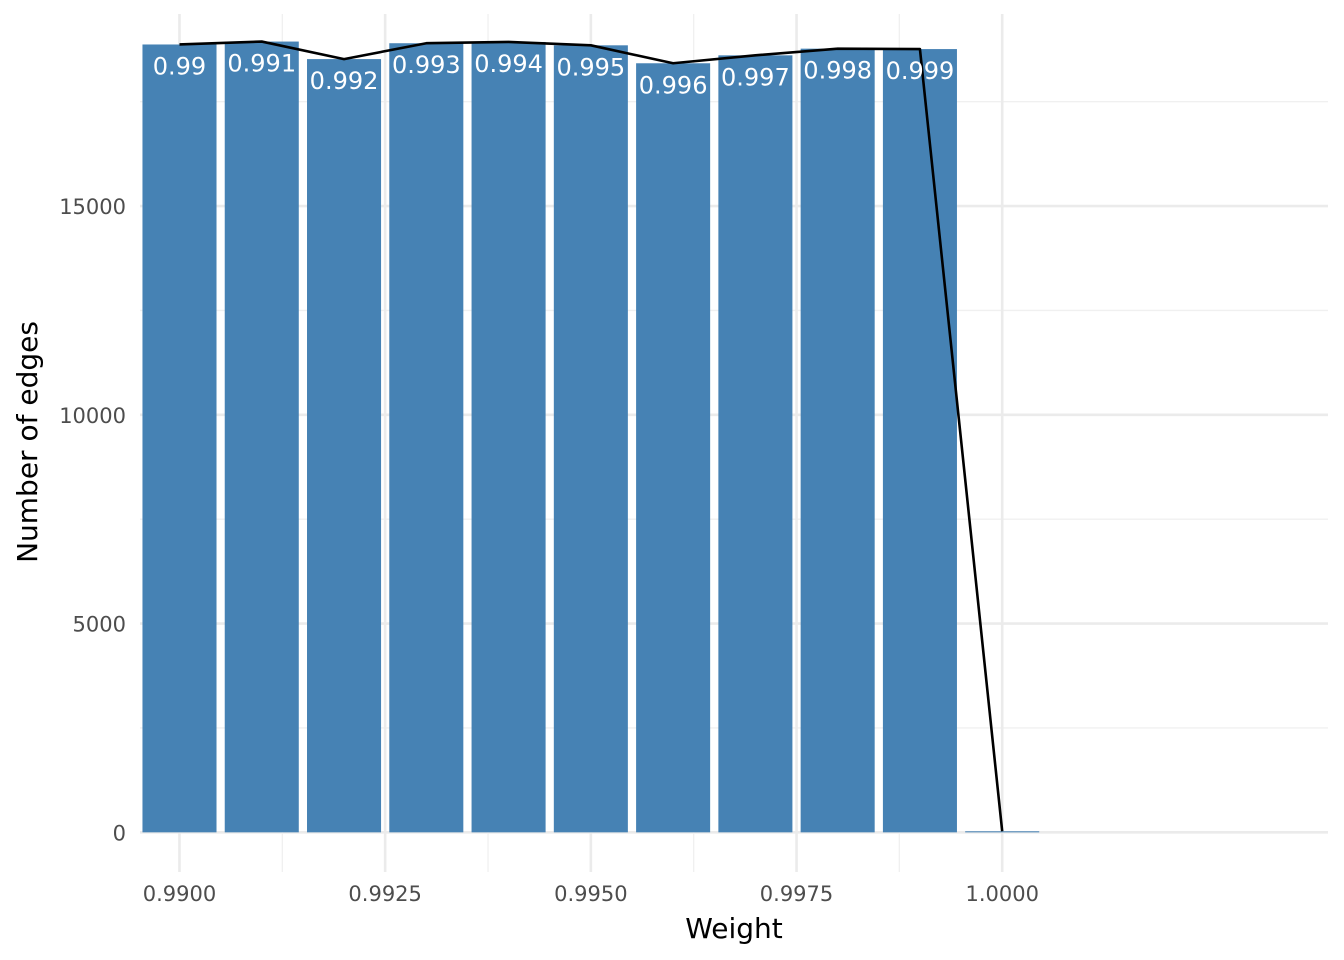 Image resolution: width=1344 pixels, height=960 pixels. What do you see at coordinates (179, 66) in the screenshot?
I see `bar-value-label: 0.99` at bounding box center [179, 66].